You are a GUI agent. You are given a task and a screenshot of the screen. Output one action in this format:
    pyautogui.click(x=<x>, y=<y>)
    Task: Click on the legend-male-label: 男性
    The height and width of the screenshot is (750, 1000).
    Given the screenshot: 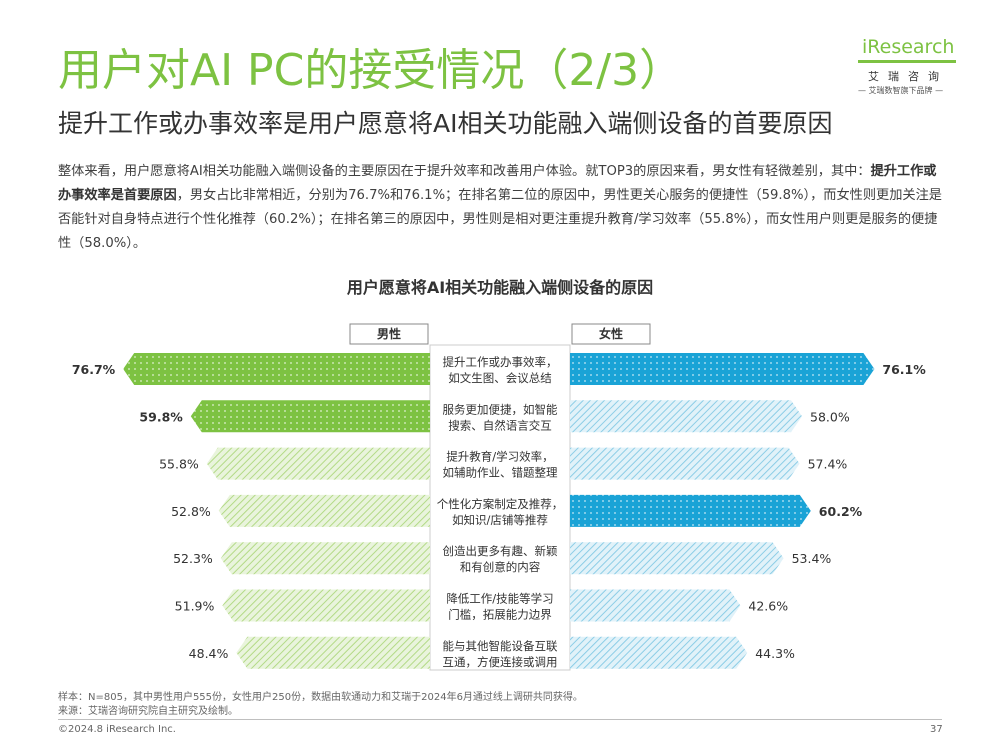 What is the action you would take?
    pyautogui.click(x=389, y=333)
    